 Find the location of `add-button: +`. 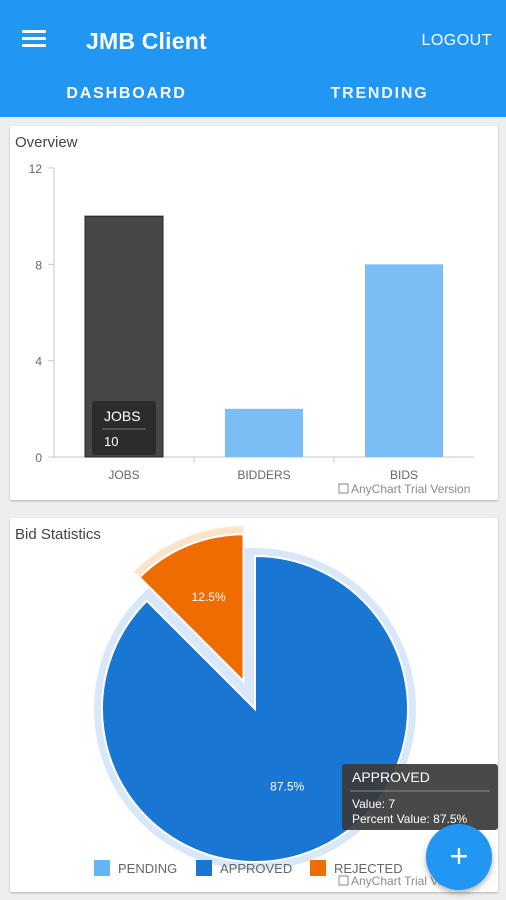

add-button: + is located at coordinates (459, 857).